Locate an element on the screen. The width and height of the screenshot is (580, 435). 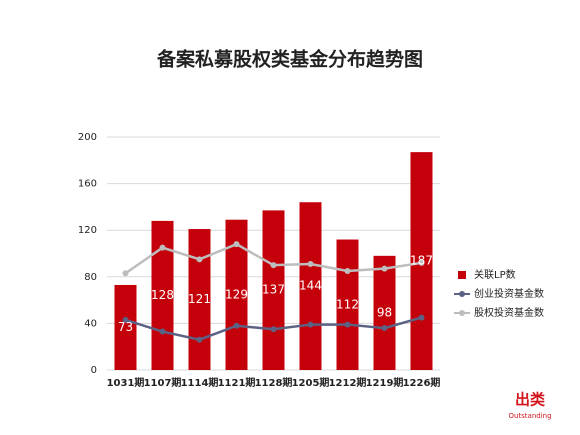
data-label: 144 is located at coordinates (310, 286).